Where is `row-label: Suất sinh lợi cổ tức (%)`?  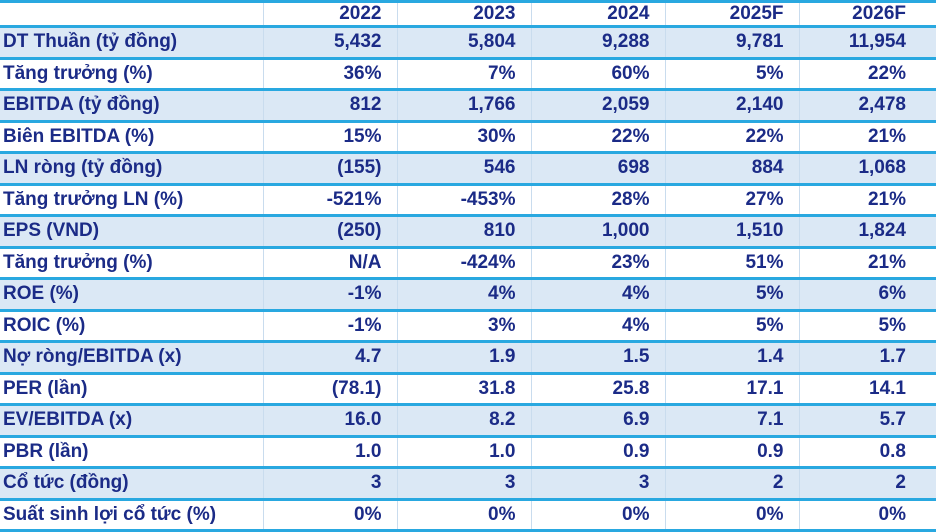
row-label: Suất sinh lợi cổ tức (%) is located at coordinates (110, 514).